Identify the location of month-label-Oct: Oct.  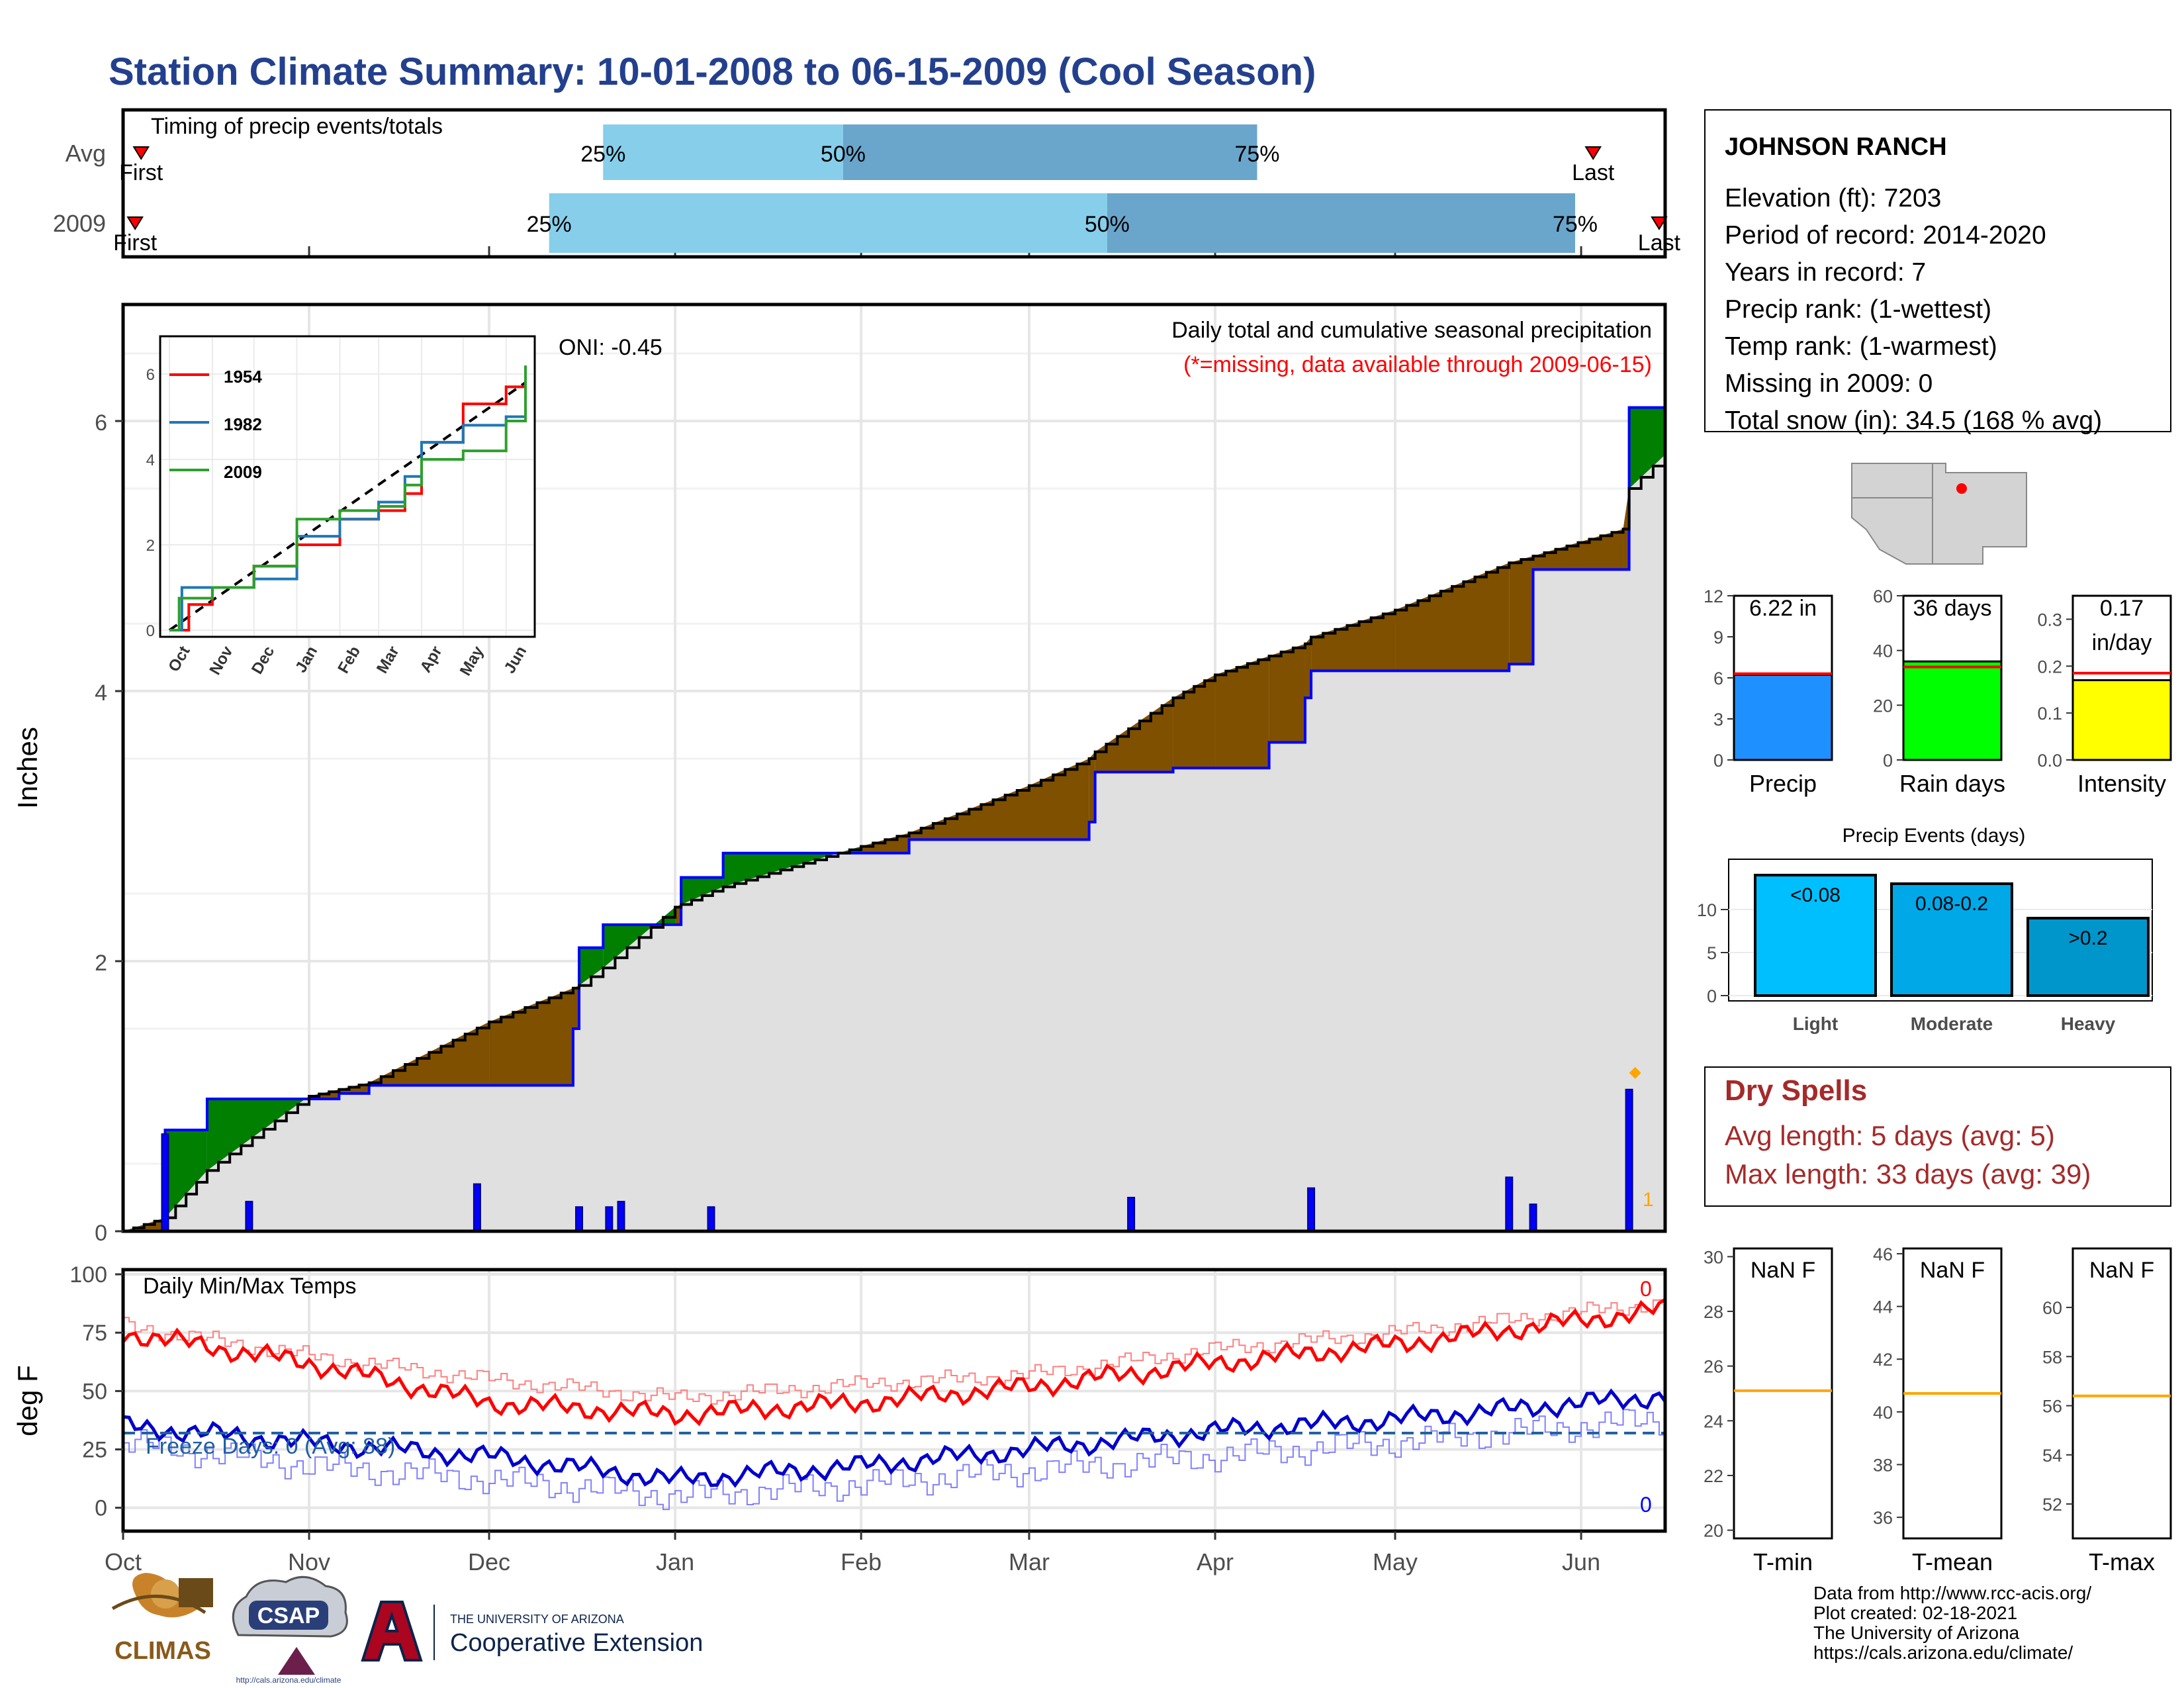
(124, 1561).